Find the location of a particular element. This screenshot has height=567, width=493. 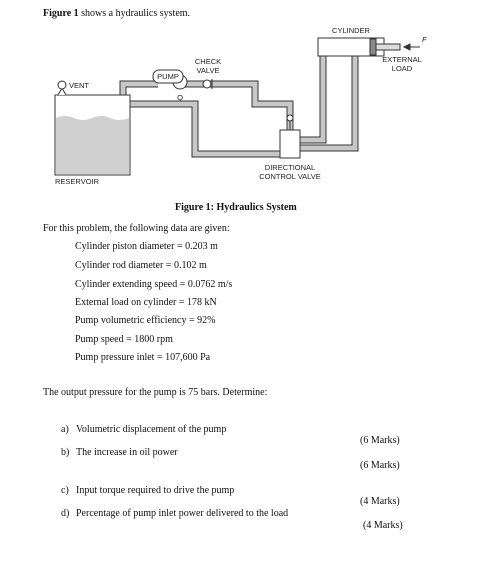

dcv-handle is located at coordinates (290, 118).